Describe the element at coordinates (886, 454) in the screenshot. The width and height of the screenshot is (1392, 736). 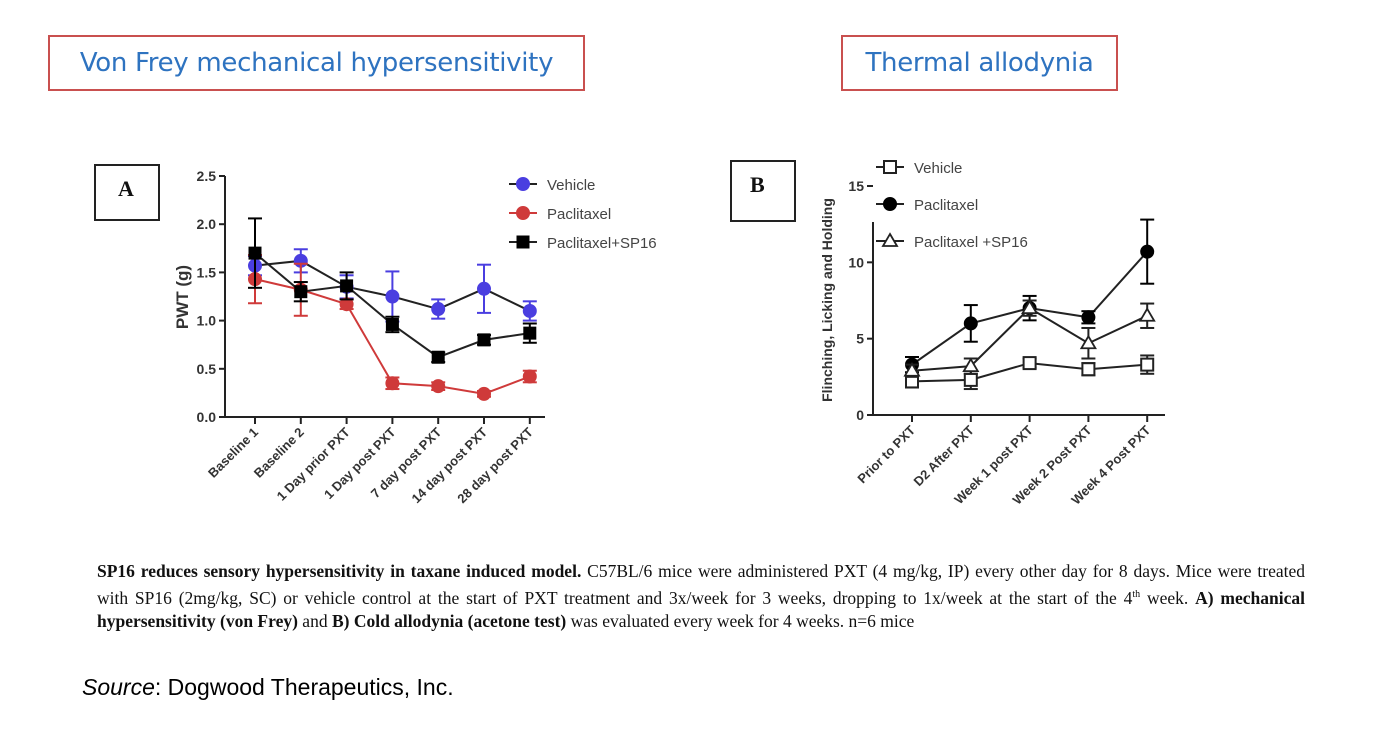
I see `x-tick-label: Prior to PXT` at that location.